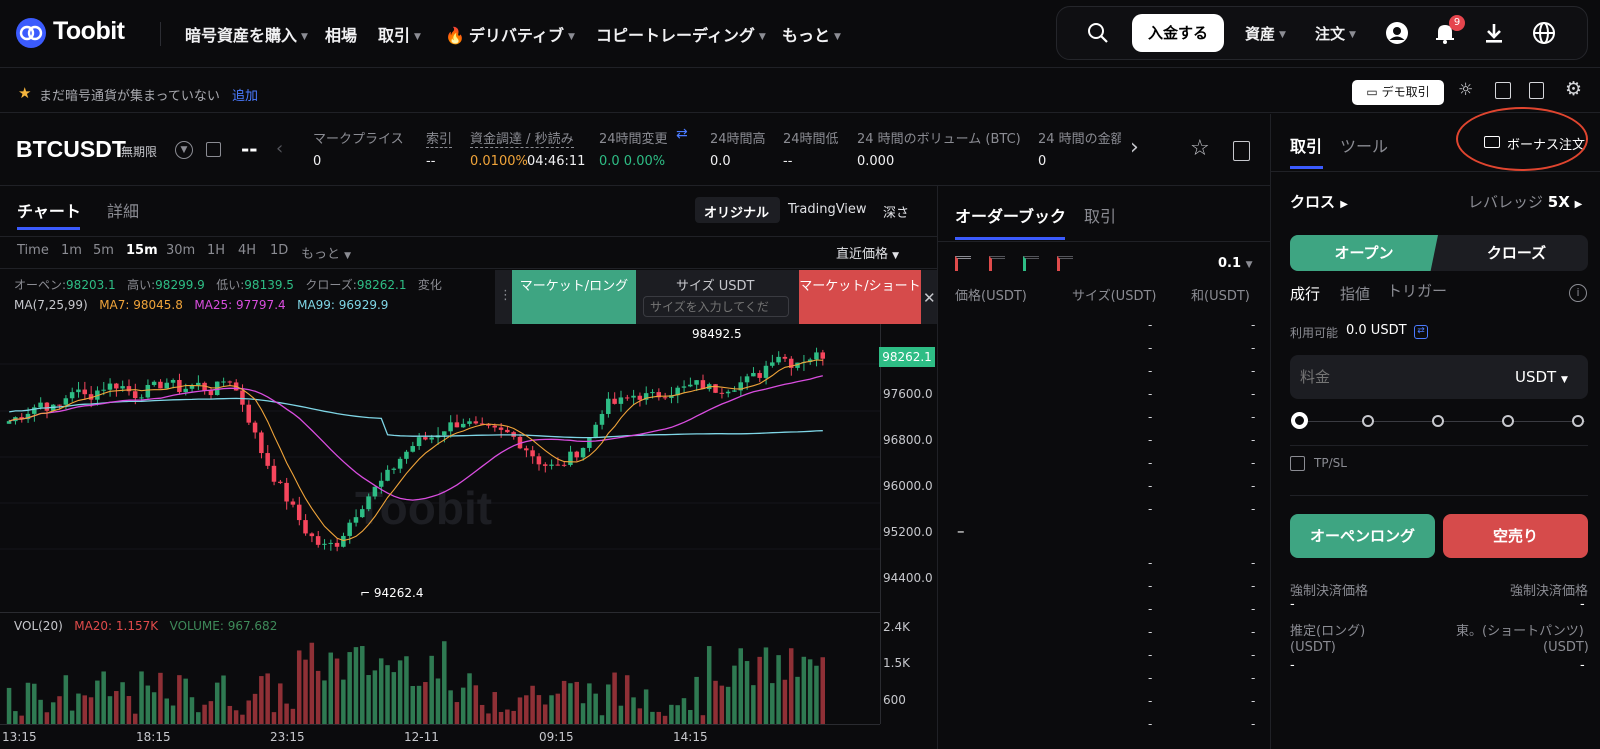 This screenshot has width=1600, height=749. What do you see at coordinates (1515, 536) in the screenshot?
I see `short-sell-button: 空売り` at bounding box center [1515, 536].